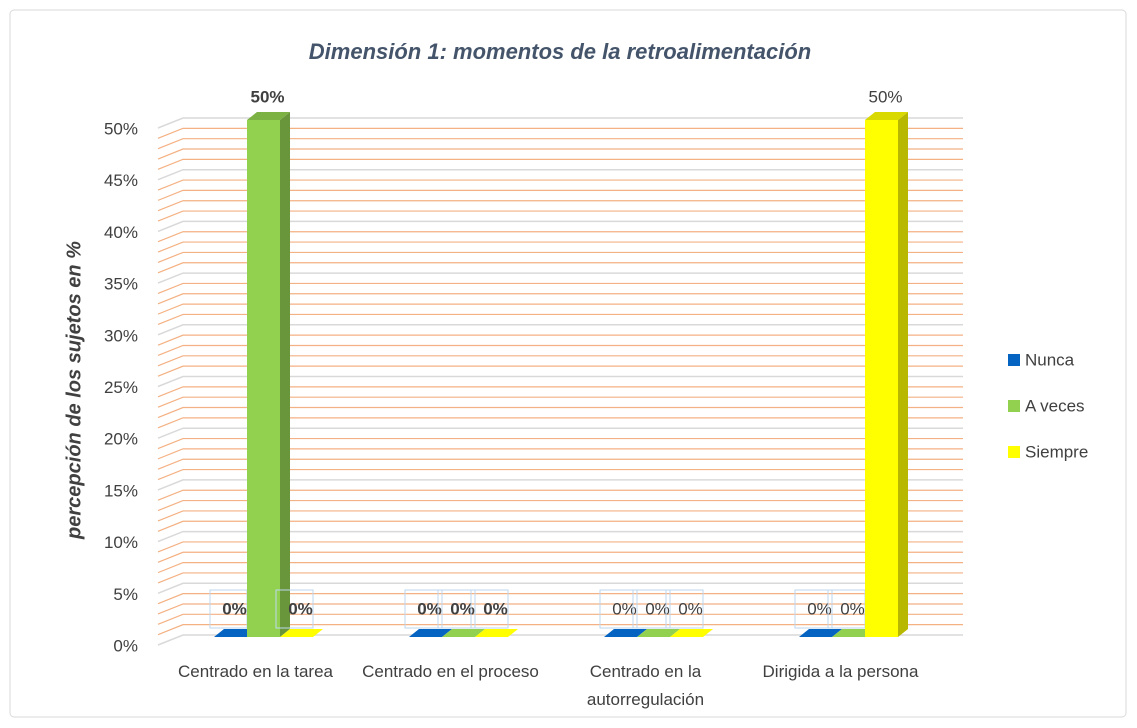  What do you see at coordinates (121, 232) in the screenshot?
I see `y-tick-label: 40%` at bounding box center [121, 232].